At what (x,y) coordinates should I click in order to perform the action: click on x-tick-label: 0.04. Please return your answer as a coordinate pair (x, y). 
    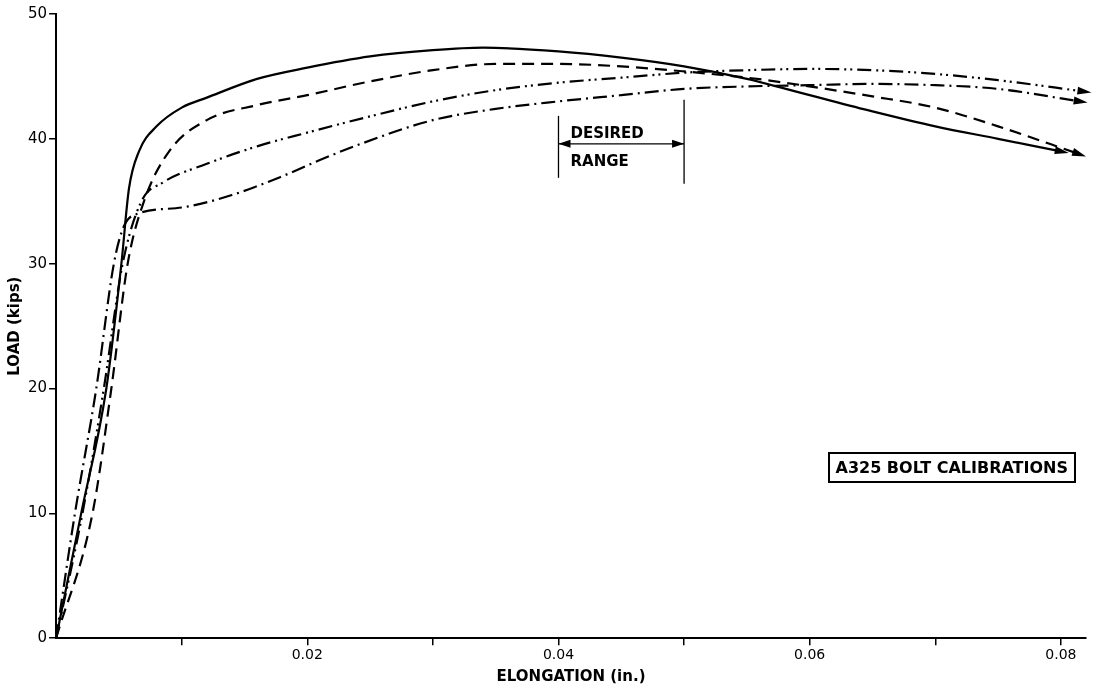
    Looking at the image, I should click on (558, 654).